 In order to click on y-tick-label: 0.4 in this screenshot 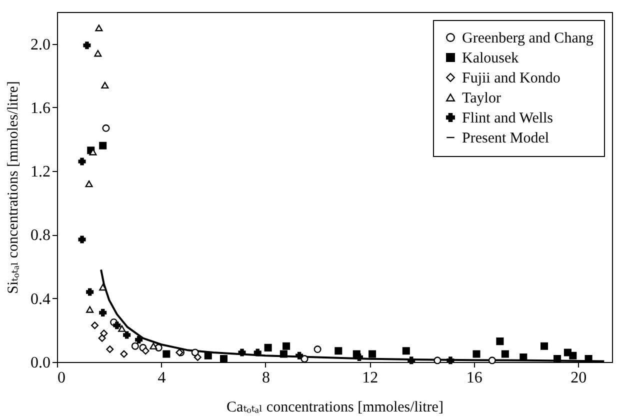, I will do `click(40, 299)`.